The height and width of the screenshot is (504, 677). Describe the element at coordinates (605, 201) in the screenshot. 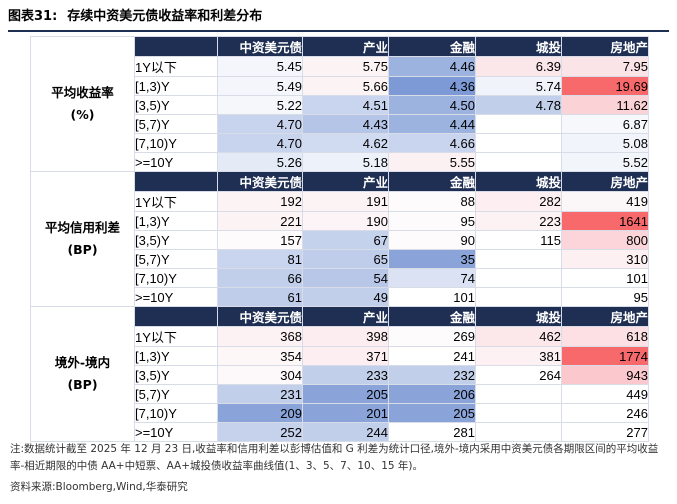

I see `value-cell: 419` at that location.